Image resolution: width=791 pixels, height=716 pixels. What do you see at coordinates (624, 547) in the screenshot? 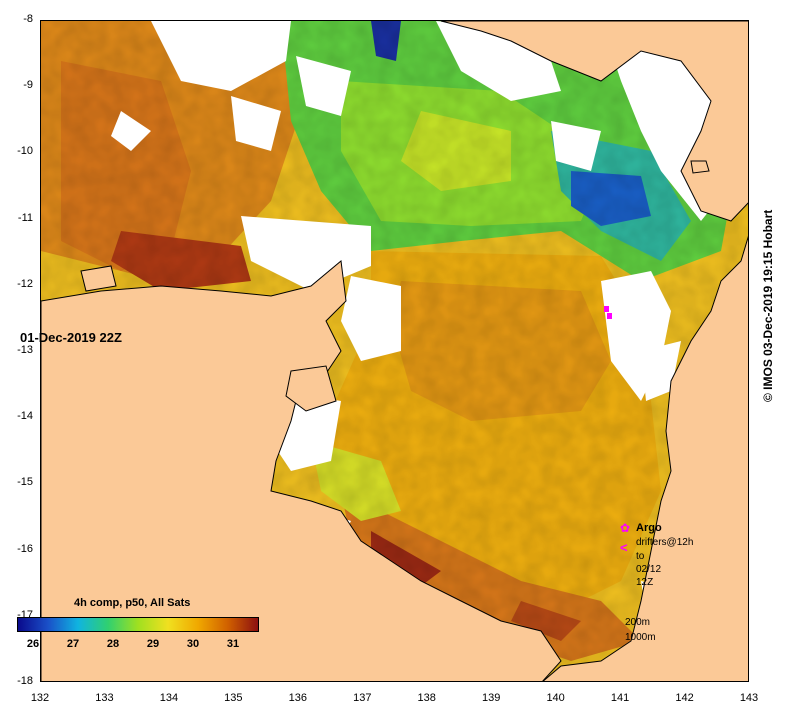
I see `drifter-arrow-icon: <` at bounding box center [624, 547].